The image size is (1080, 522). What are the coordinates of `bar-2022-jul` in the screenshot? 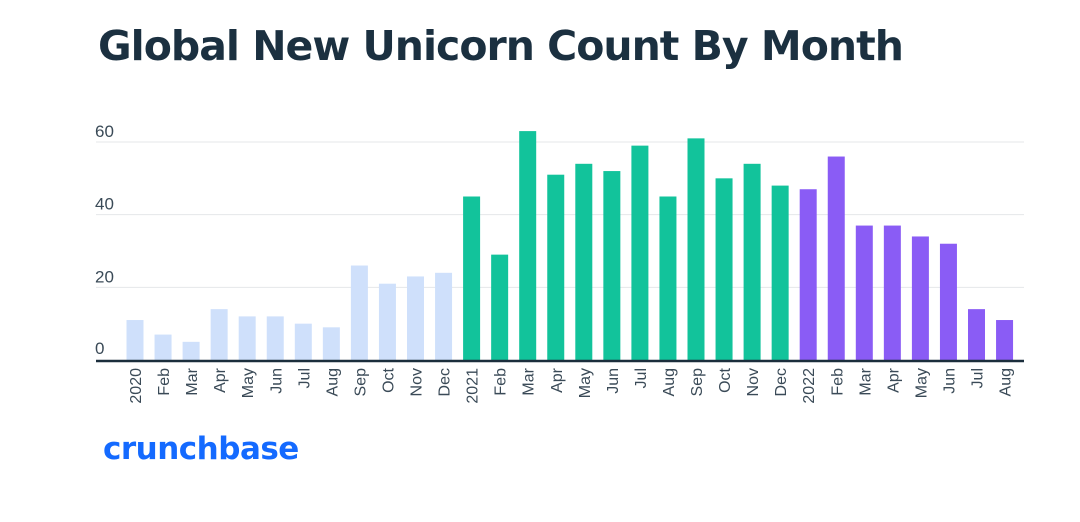 It's located at (976, 334).